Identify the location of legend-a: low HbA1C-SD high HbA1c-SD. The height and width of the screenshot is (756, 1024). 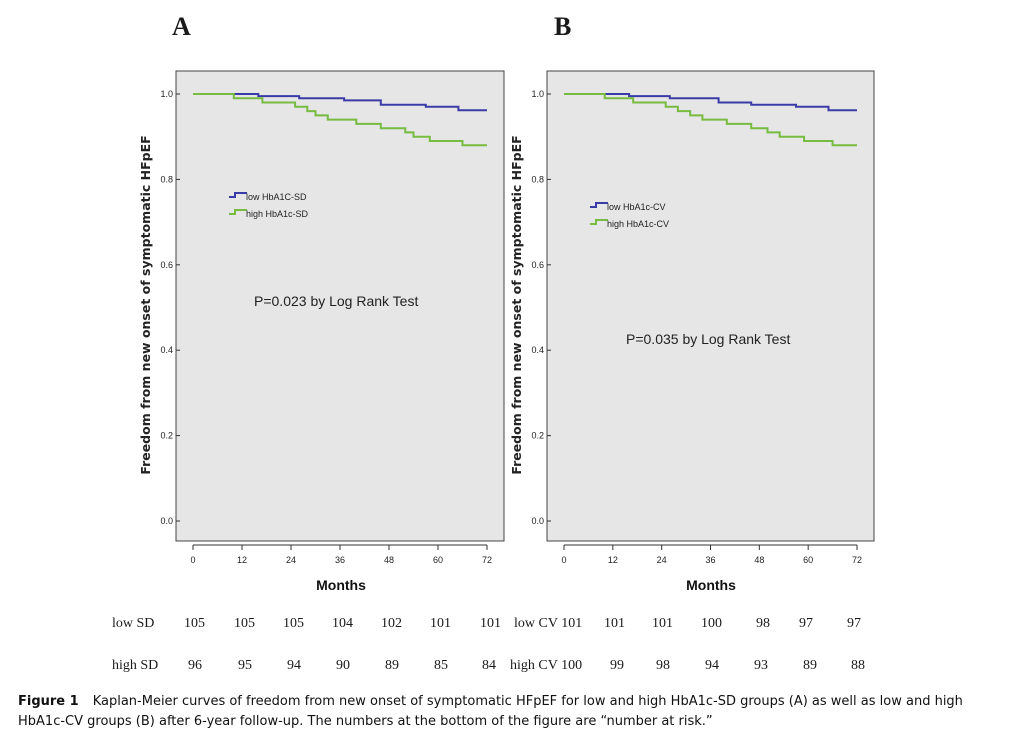
(269, 205).